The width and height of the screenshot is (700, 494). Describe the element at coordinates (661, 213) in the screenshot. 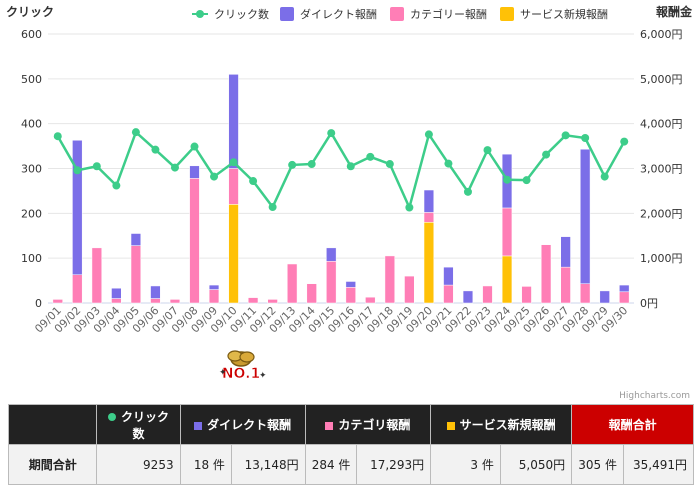

I see `right-tick-label: 2,000円` at that location.